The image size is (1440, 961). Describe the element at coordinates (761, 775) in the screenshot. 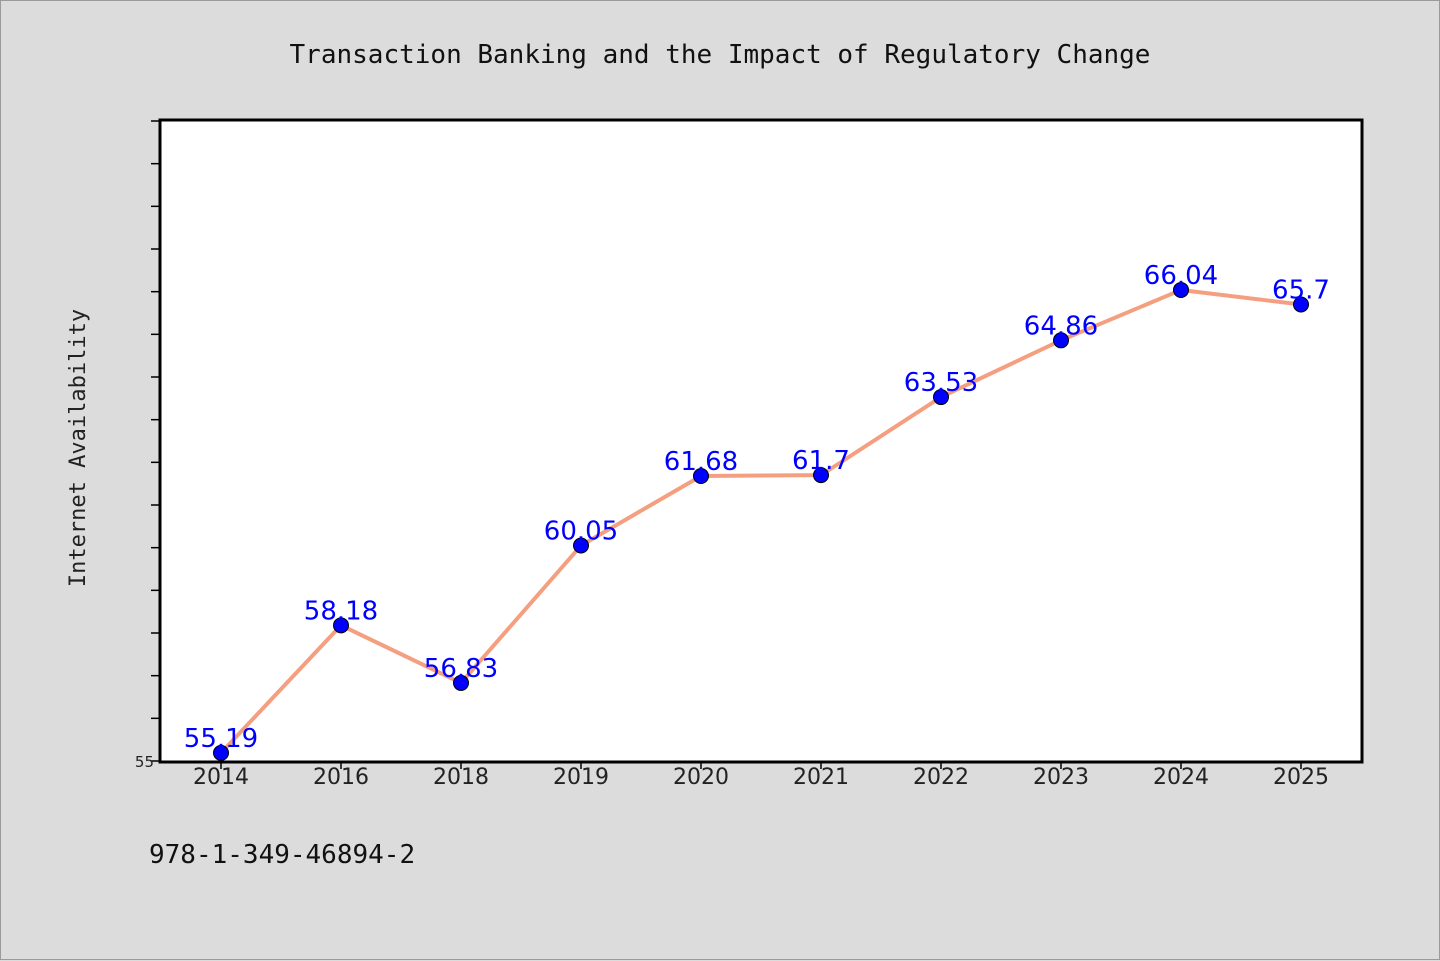

I see `x-axis-ticks: 2014 2016 2018 2019 2020 2021 2022 2023 2024 2025` at that location.